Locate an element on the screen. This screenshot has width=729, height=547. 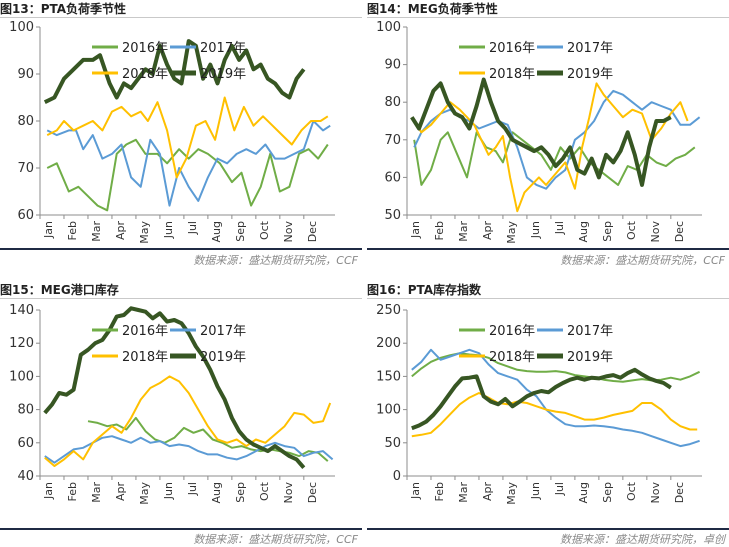
y-tick-label: 250 is located at coordinates (388, 310).